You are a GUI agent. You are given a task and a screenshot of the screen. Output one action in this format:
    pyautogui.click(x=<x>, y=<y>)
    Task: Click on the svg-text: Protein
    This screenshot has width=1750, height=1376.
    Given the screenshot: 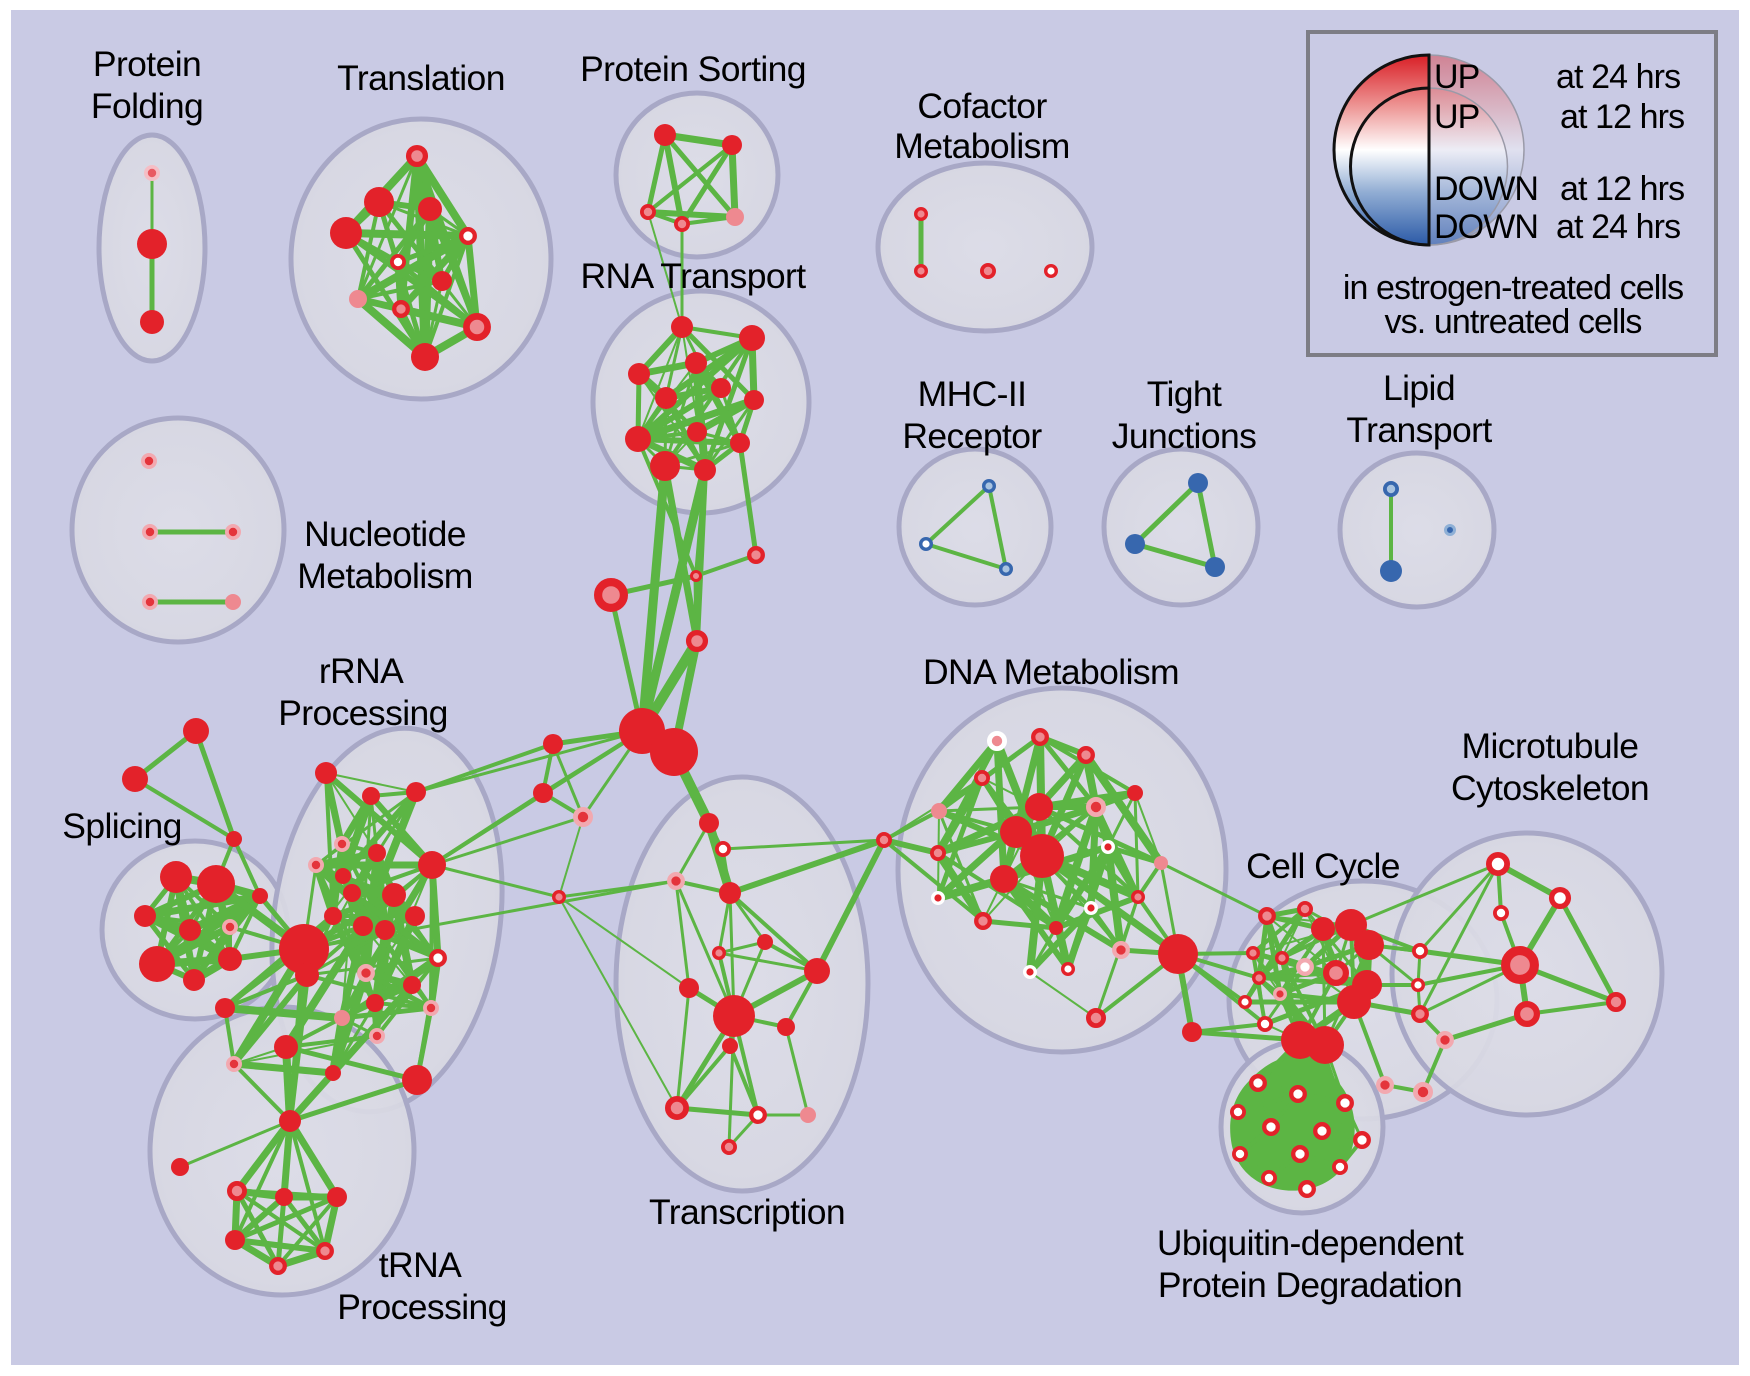 What is the action you would take?
    pyautogui.click(x=147, y=64)
    